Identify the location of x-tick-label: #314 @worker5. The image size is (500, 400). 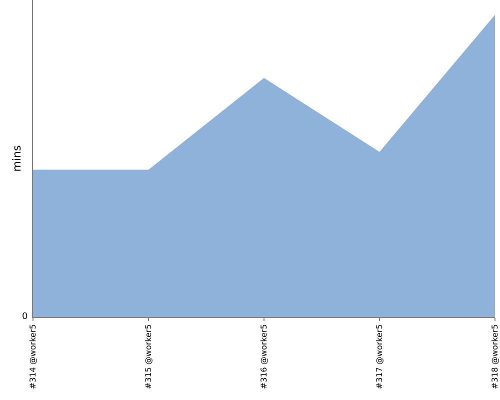
(33, 357).